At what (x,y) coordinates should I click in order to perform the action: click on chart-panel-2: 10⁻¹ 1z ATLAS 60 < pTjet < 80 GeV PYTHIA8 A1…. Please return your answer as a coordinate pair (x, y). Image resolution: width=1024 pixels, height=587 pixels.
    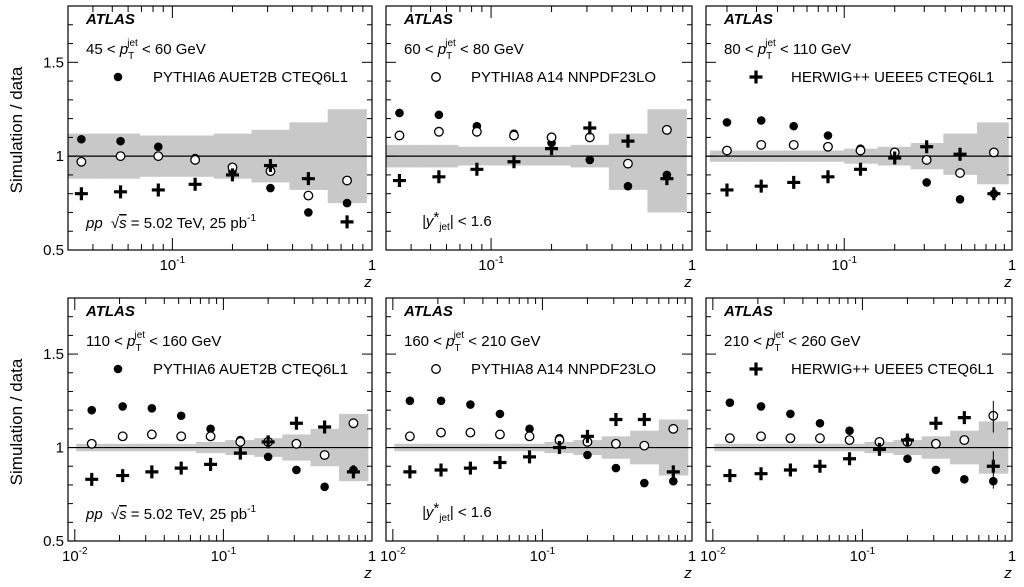
    Looking at the image, I should click on (540, 148).